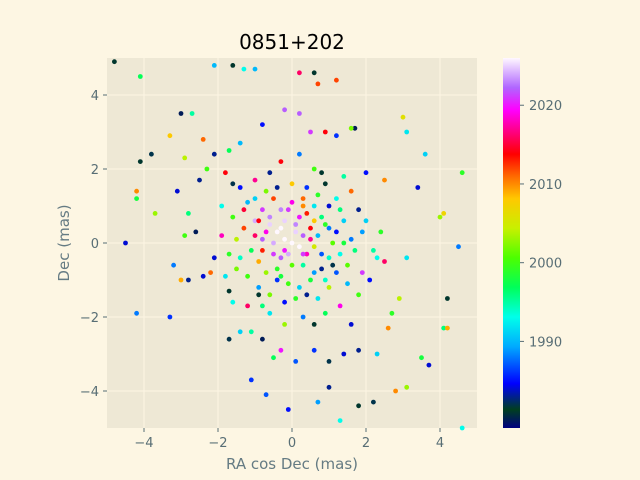 This screenshot has height=480, width=640. Describe the element at coordinates (545, 185) in the screenshot. I see `colorbar-tick-label: 2010` at that location.